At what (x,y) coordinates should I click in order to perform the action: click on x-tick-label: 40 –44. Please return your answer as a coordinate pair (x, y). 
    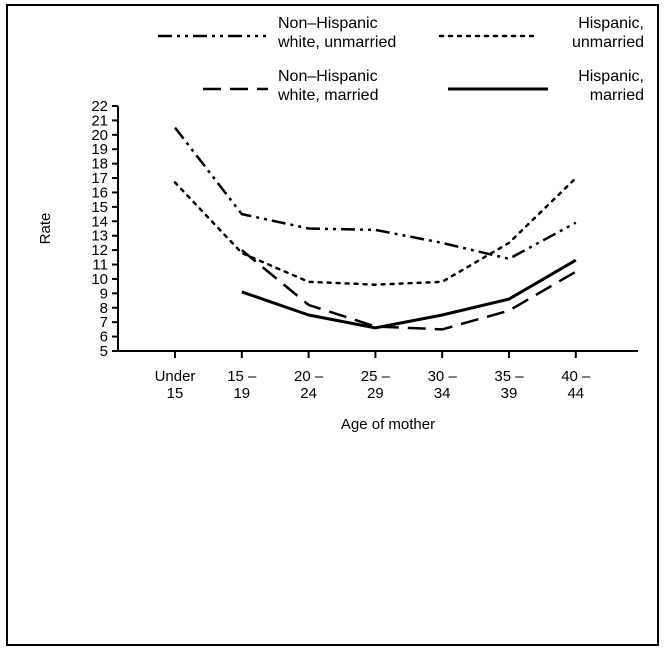
    Looking at the image, I should click on (576, 385).